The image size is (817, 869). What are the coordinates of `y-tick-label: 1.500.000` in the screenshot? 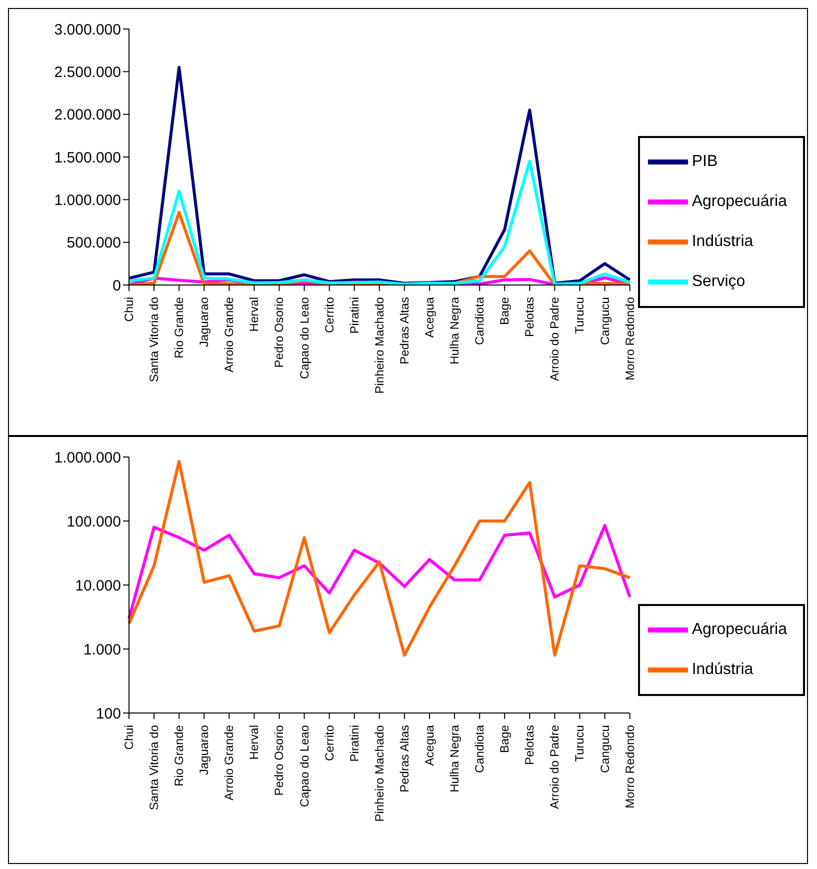 It's located at (87, 157).